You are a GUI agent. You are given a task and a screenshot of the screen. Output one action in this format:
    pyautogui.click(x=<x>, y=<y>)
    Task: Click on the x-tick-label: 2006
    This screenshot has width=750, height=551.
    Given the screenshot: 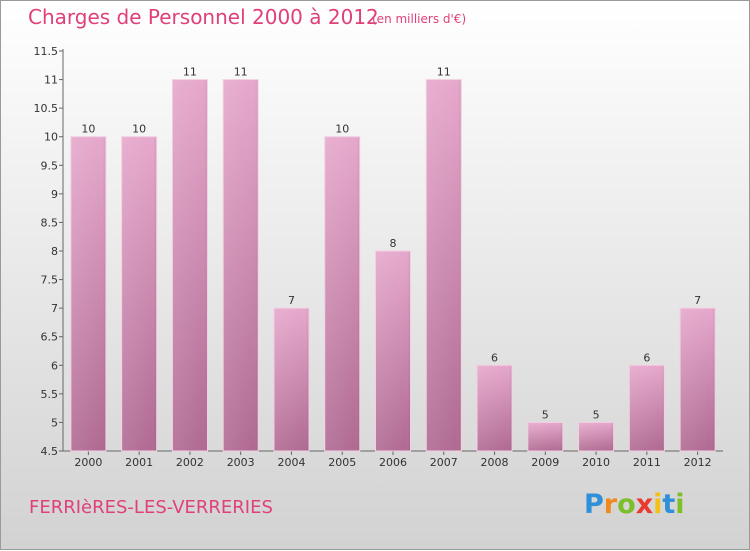 What is the action you would take?
    pyautogui.click(x=393, y=462)
    